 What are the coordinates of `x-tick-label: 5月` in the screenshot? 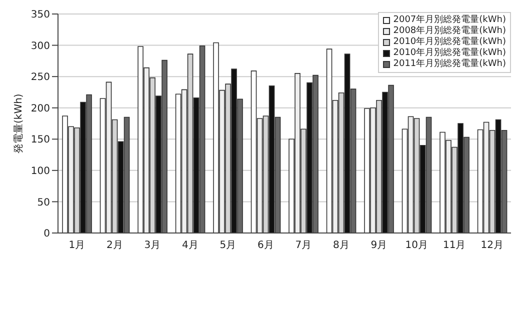 It's located at (228, 246).